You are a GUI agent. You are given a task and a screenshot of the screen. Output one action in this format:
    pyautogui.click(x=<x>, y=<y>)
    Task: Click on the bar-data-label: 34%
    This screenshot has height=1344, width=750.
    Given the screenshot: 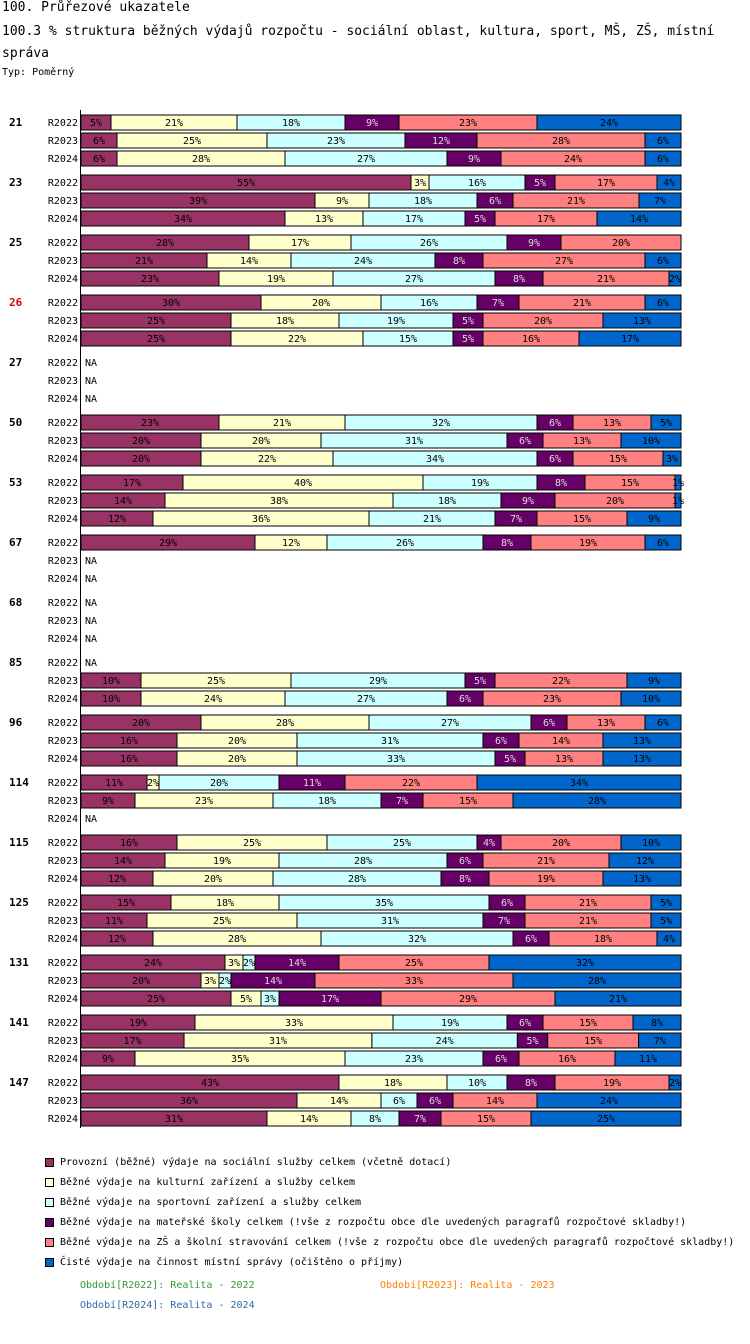 What is the action you would take?
    pyautogui.click(x=435, y=459)
    